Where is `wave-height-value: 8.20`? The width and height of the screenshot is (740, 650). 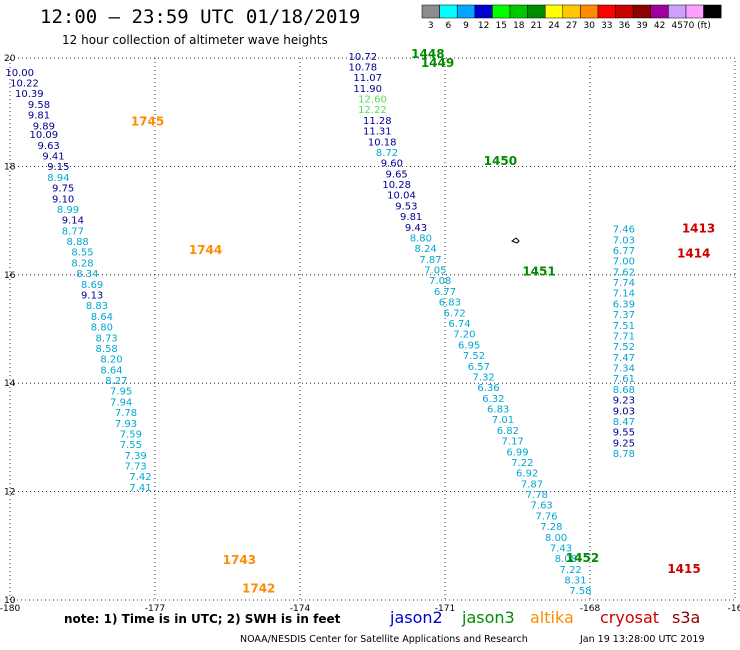 wave-height-value: 8.20 is located at coordinates (111, 360).